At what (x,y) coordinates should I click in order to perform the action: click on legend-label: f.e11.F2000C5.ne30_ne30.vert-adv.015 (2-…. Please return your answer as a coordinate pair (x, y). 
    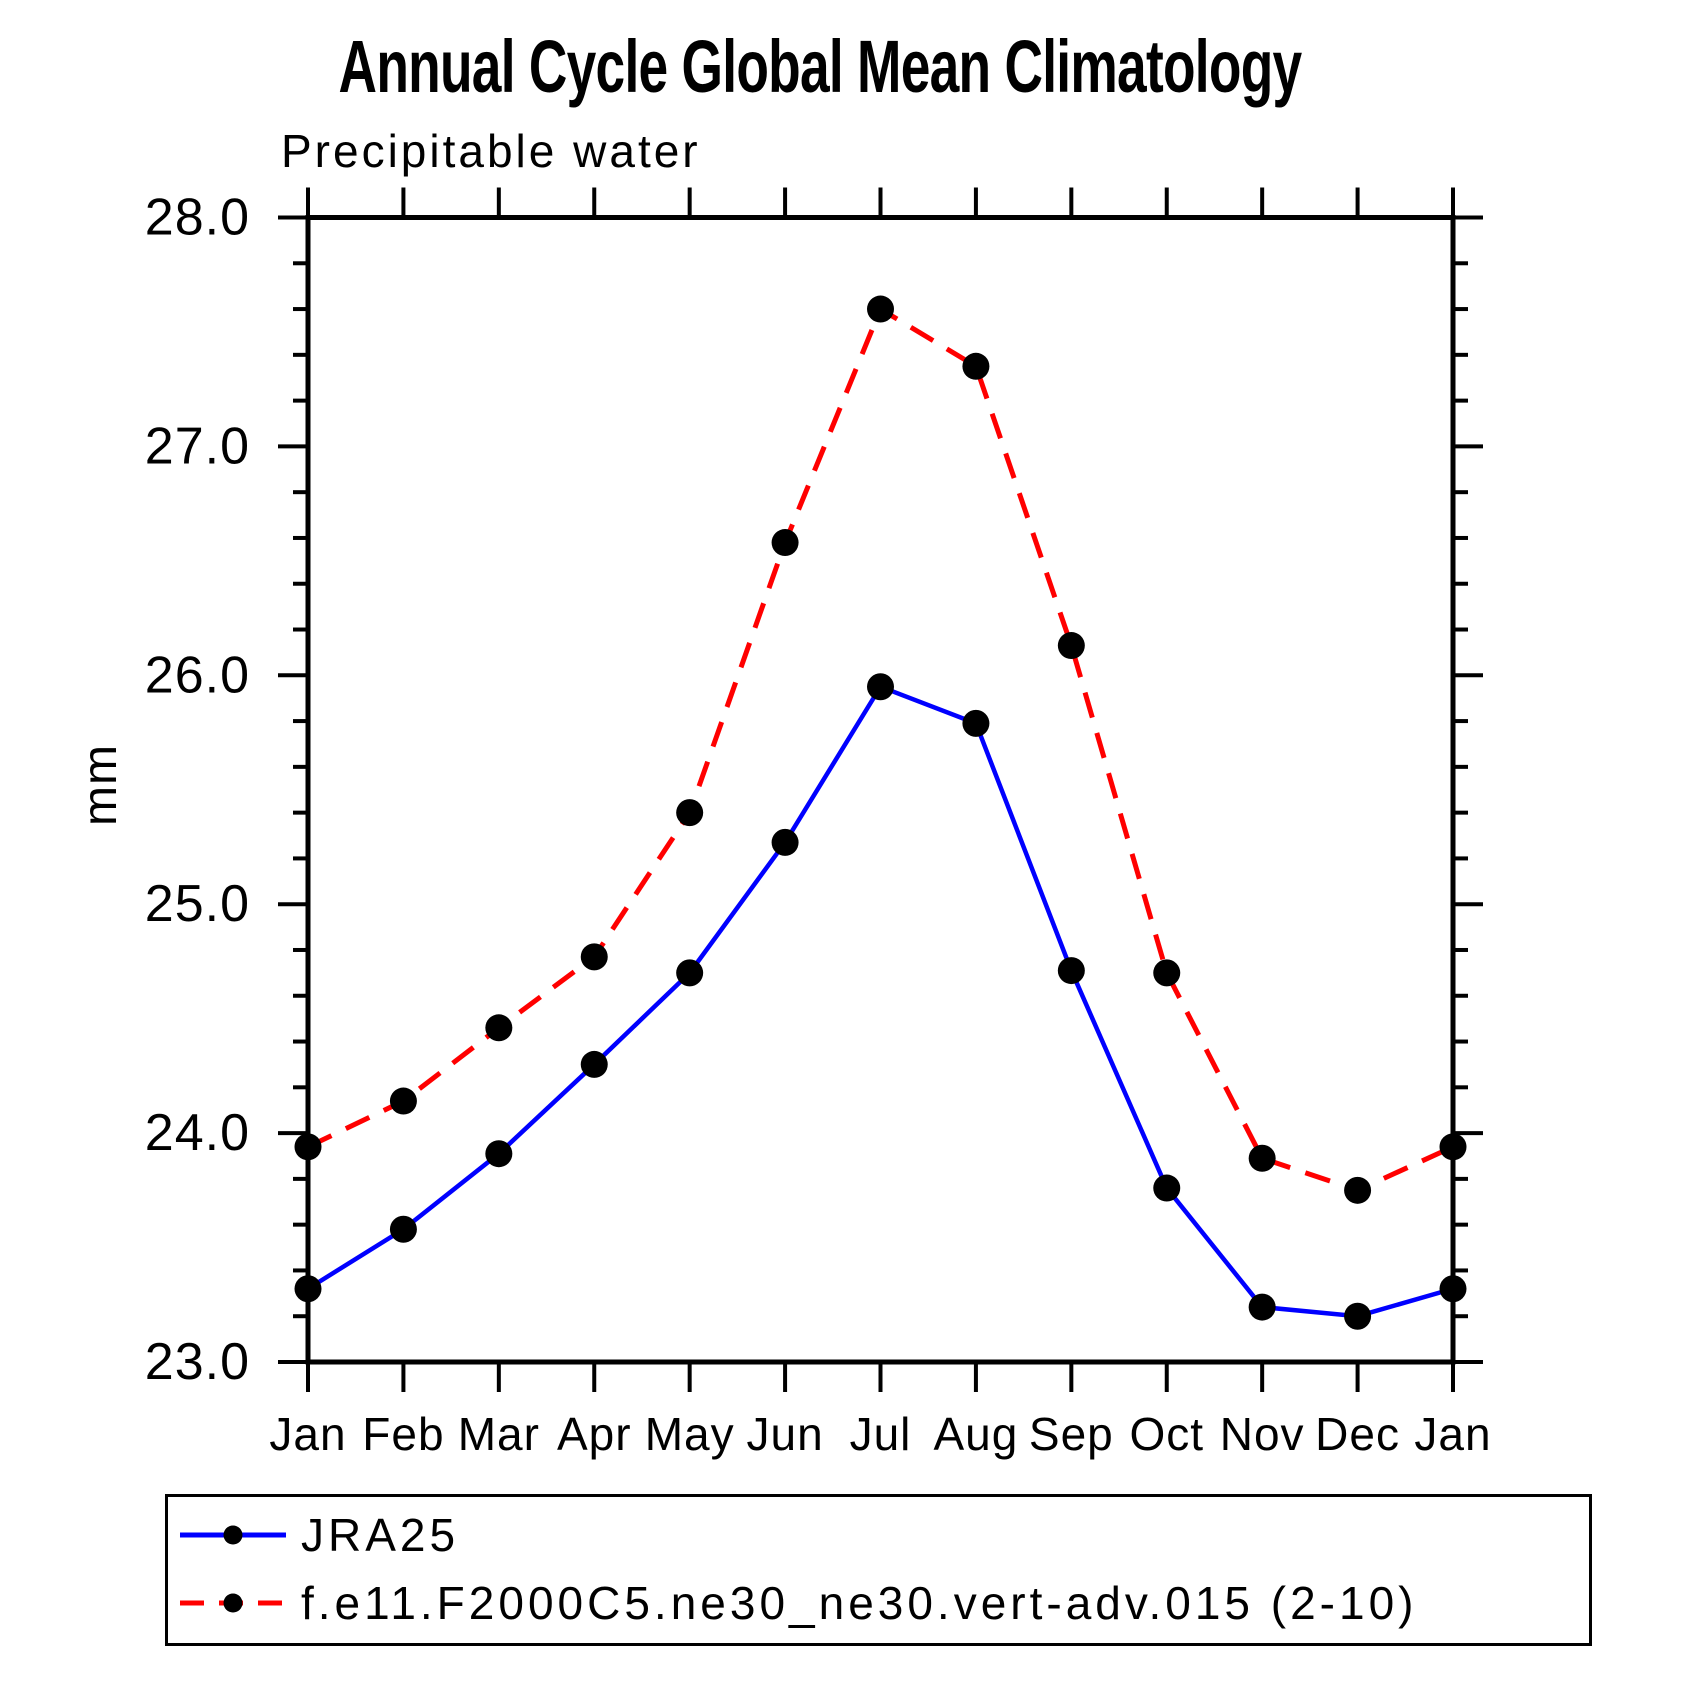
    Looking at the image, I should click on (859, 1603).